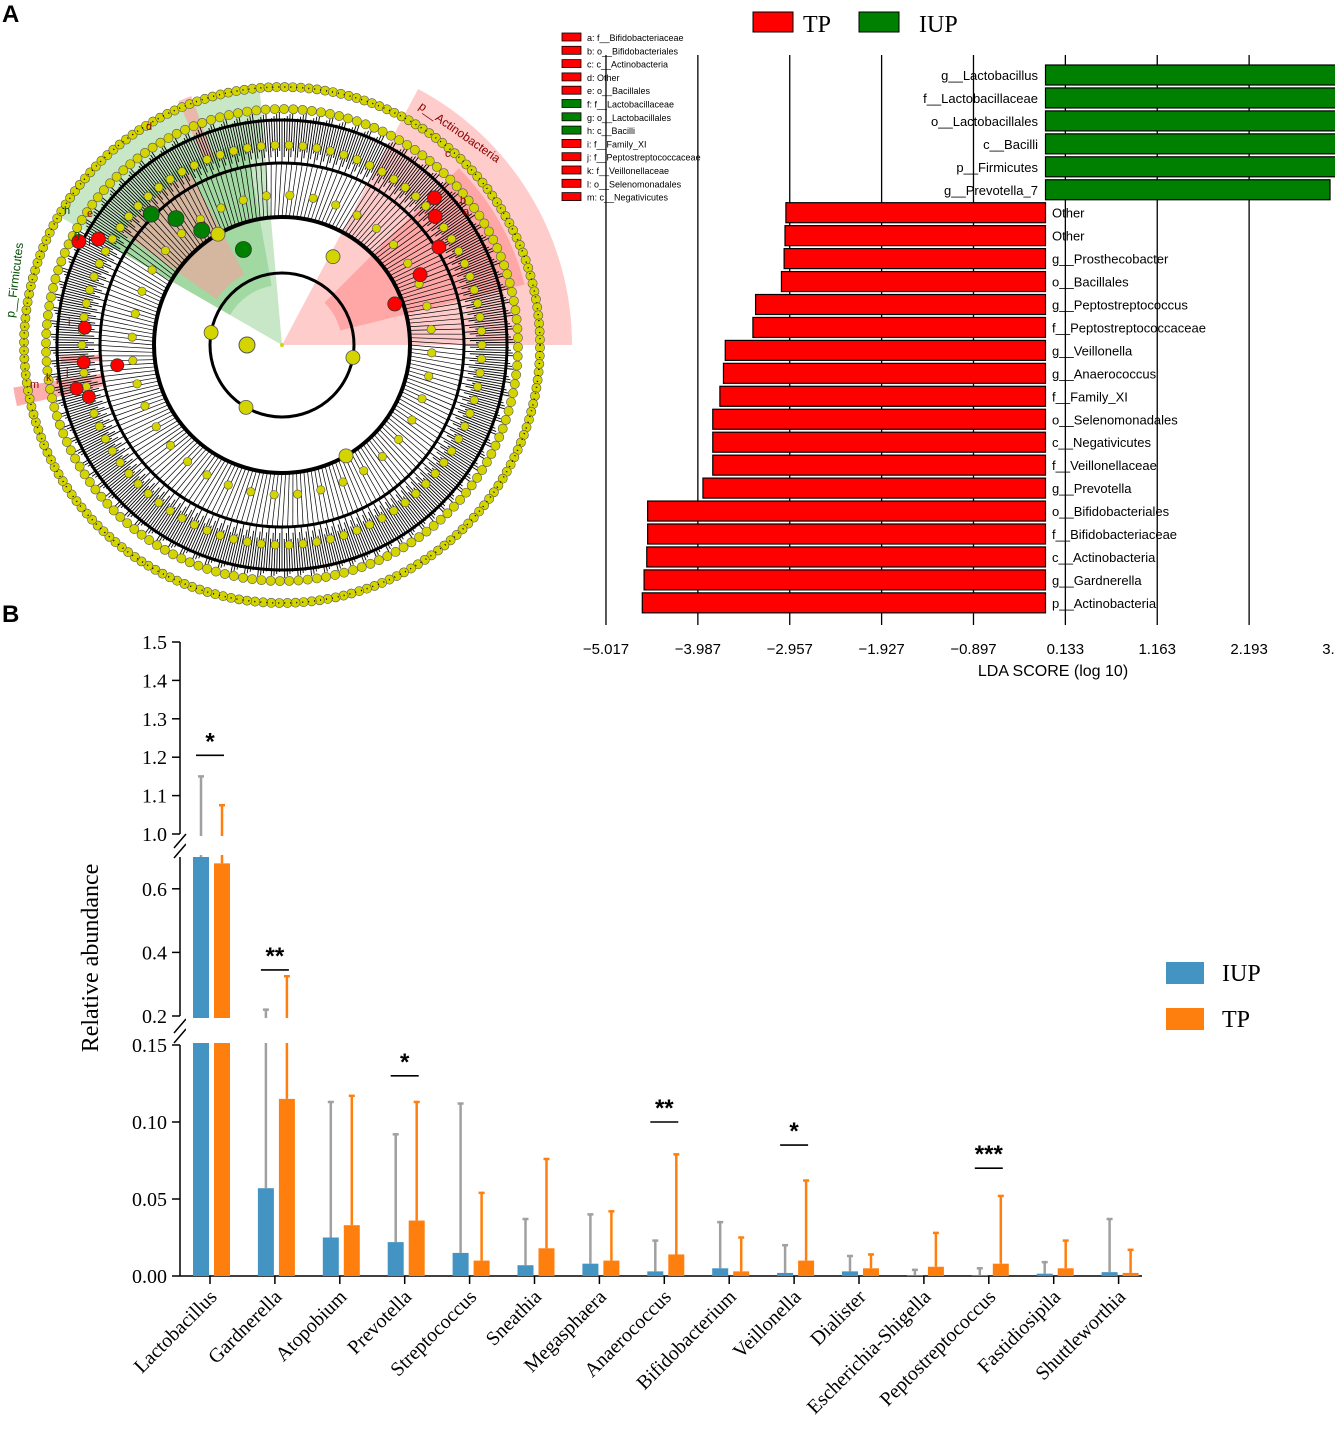 Image resolution: width=1335 pixels, height=1453 pixels. Describe the element at coordinates (1066, 649) in the screenshot. I see `lda-x-tick-label: 0.133` at that location.